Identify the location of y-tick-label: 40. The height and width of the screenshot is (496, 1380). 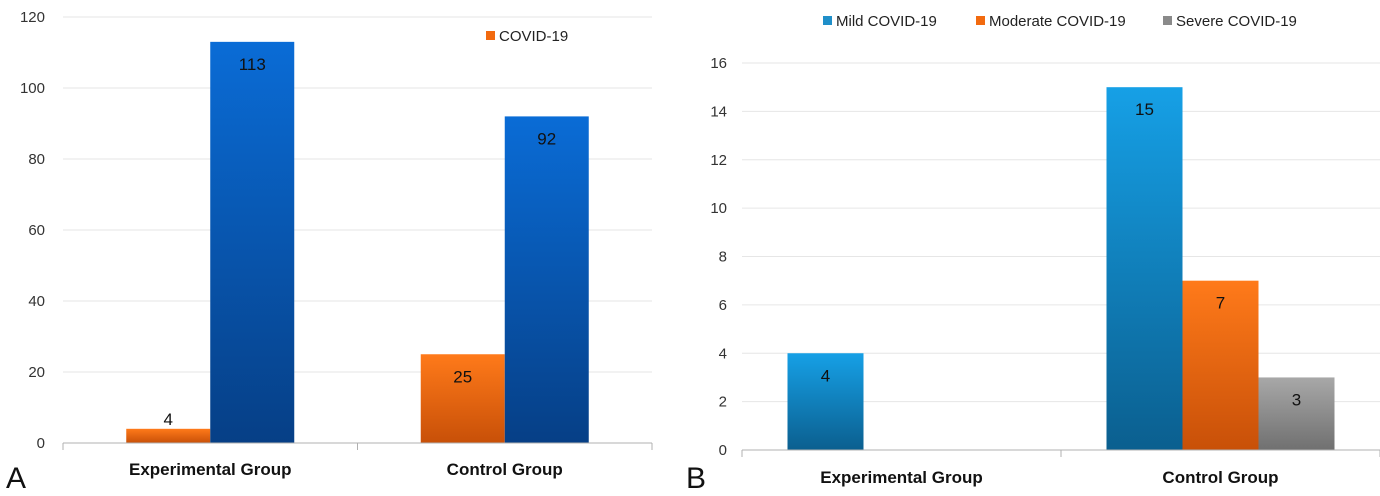
(36, 301).